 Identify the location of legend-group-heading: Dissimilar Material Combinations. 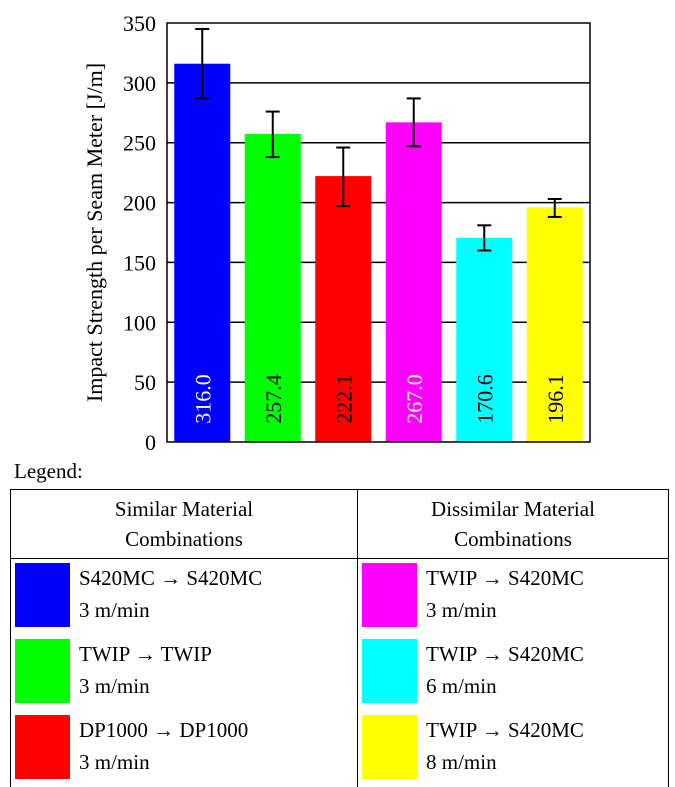
(513, 524).